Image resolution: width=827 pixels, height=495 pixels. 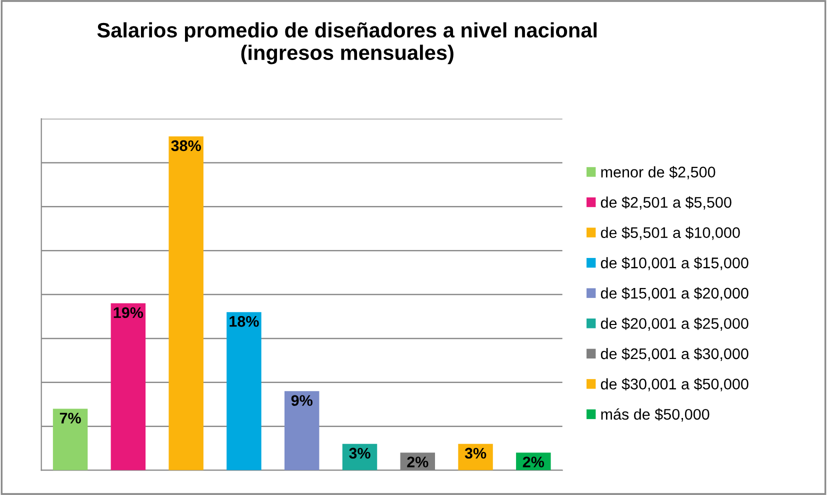 What do you see at coordinates (129, 312) in the screenshot?
I see `data-label: 19%` at bounding box center [129, 312].